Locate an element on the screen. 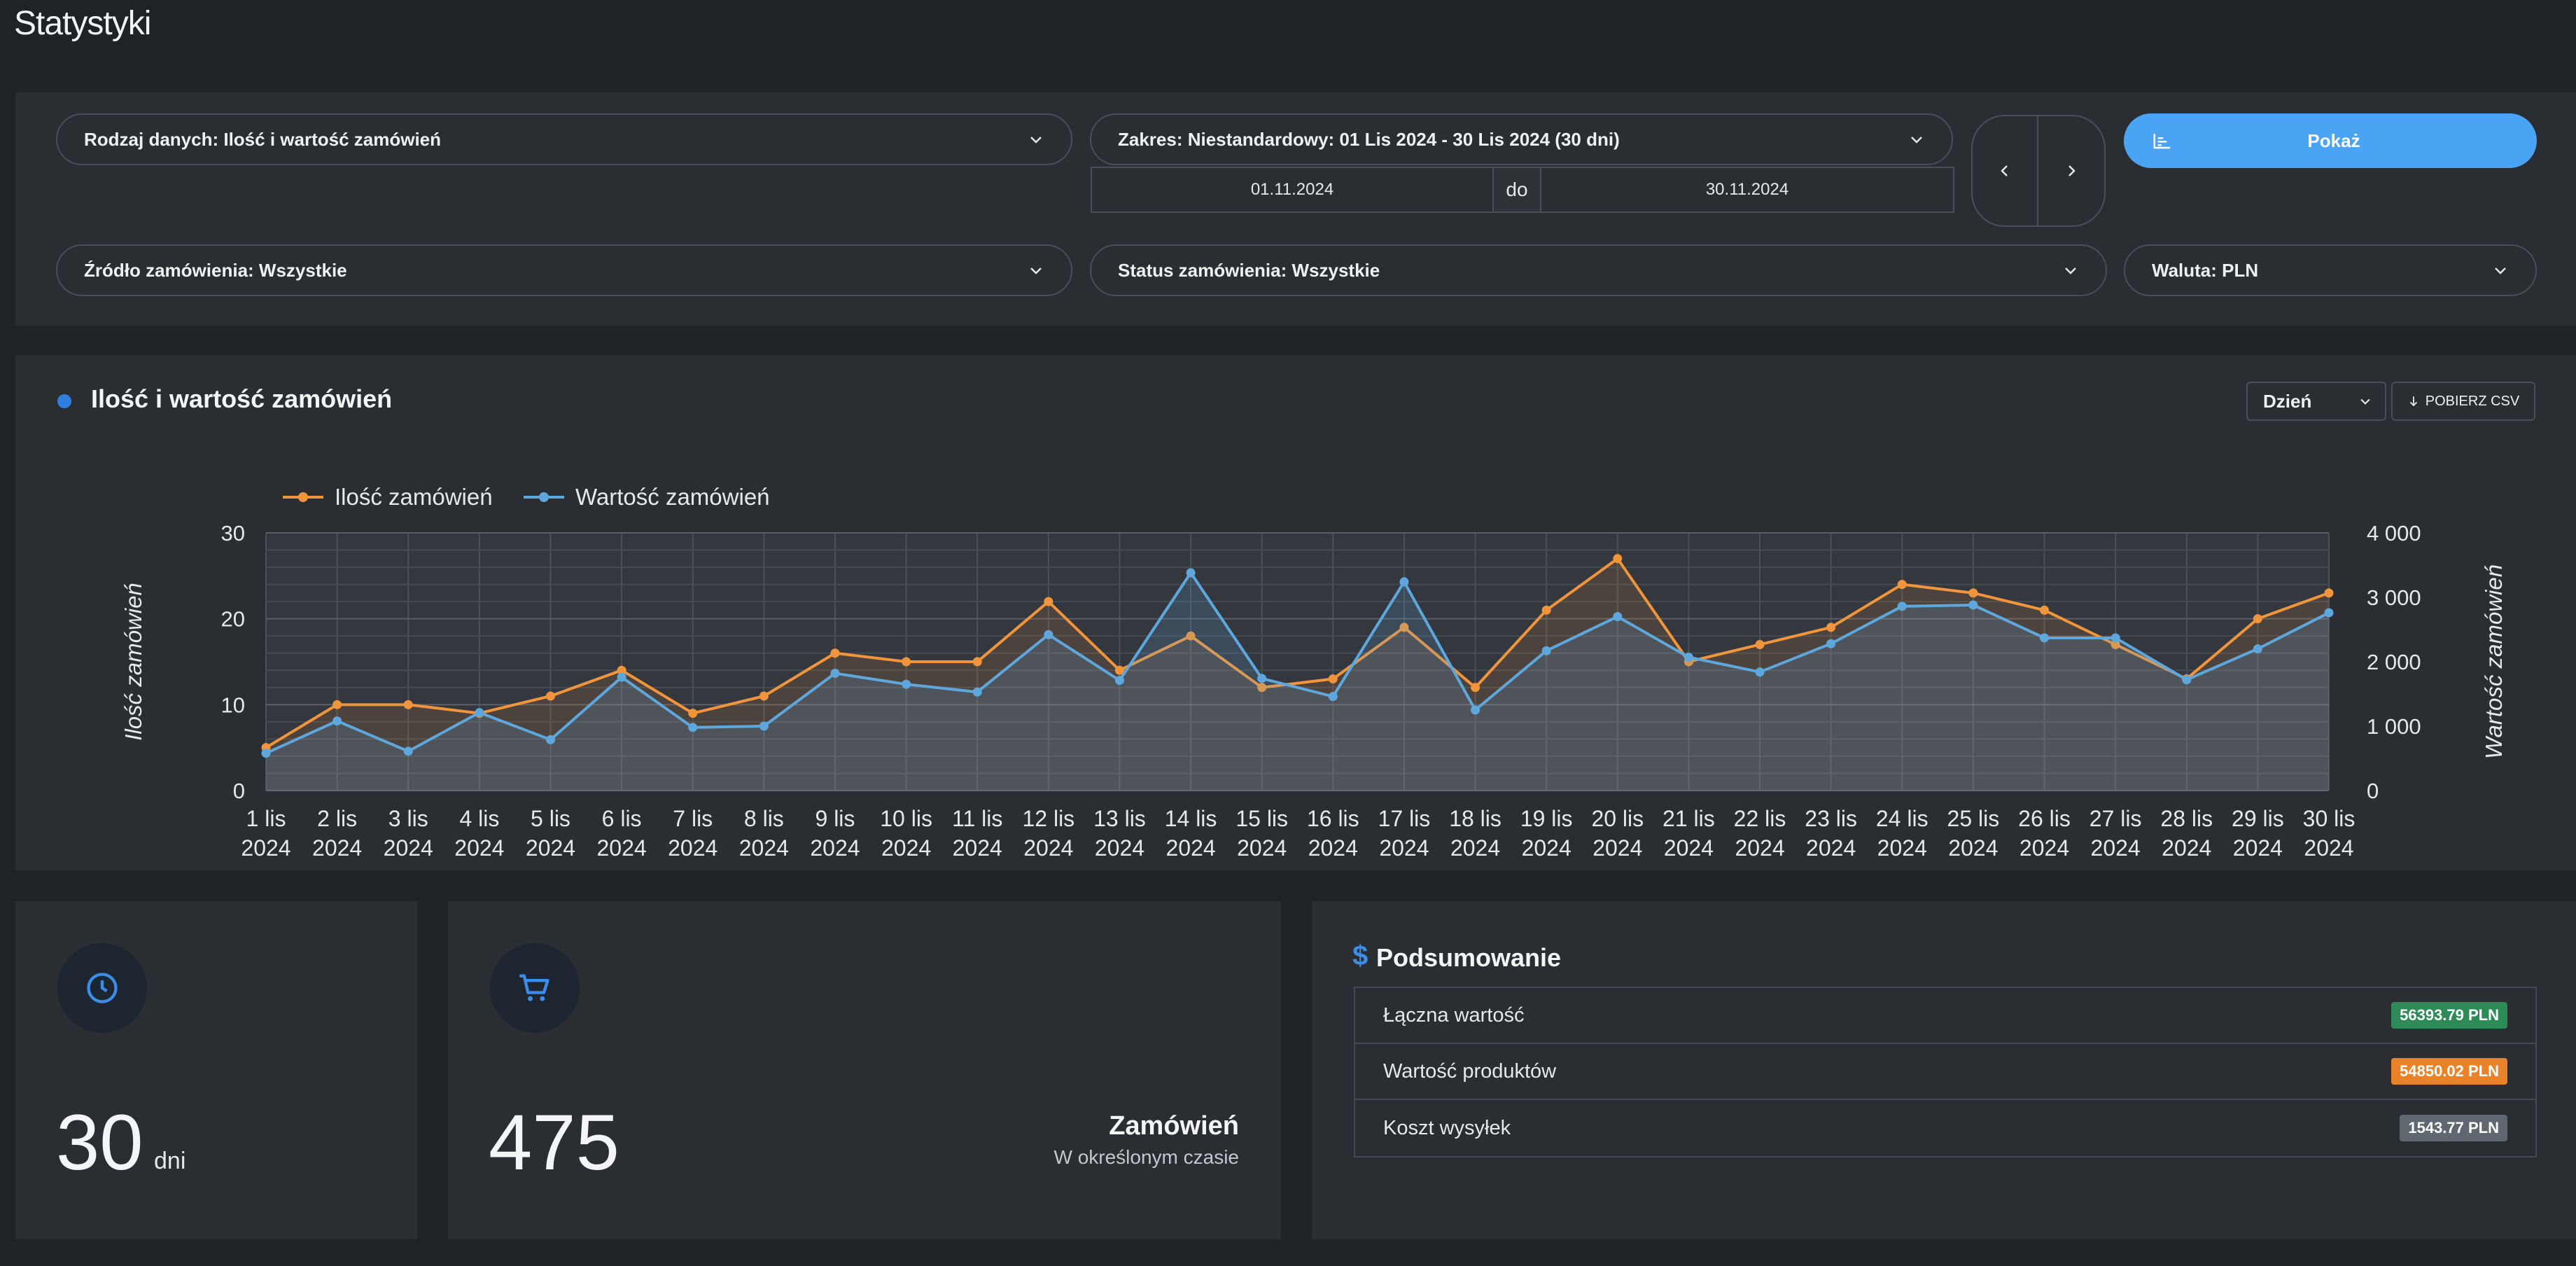 The image size is (2576, 1266). x-tick-label: 28 lis is located at coordinates (2186, 818).